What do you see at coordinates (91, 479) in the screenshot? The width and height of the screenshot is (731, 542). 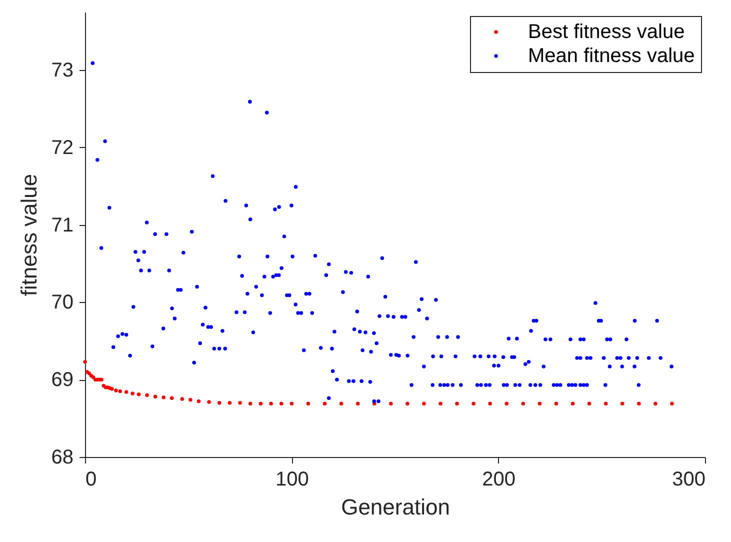 I see `x-tick-label: 0` at bounding box center [91, 479].